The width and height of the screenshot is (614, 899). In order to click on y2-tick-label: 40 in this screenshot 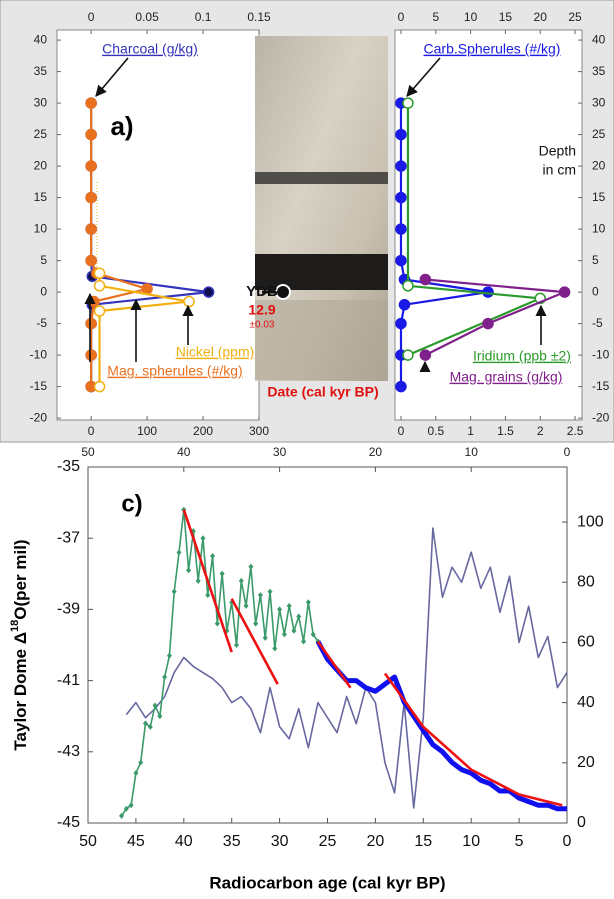, I will do `click(586, 702)`.